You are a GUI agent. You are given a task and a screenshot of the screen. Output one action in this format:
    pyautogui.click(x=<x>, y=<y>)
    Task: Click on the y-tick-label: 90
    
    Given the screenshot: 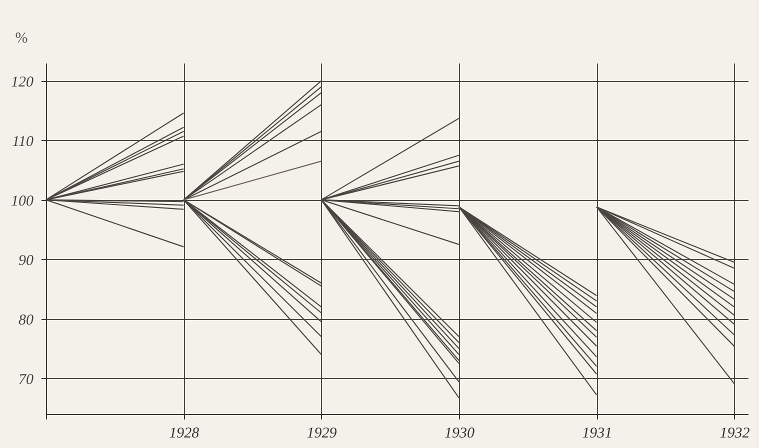 What is the action you would take?
    pyautogui.click(x=26, y=260)
    